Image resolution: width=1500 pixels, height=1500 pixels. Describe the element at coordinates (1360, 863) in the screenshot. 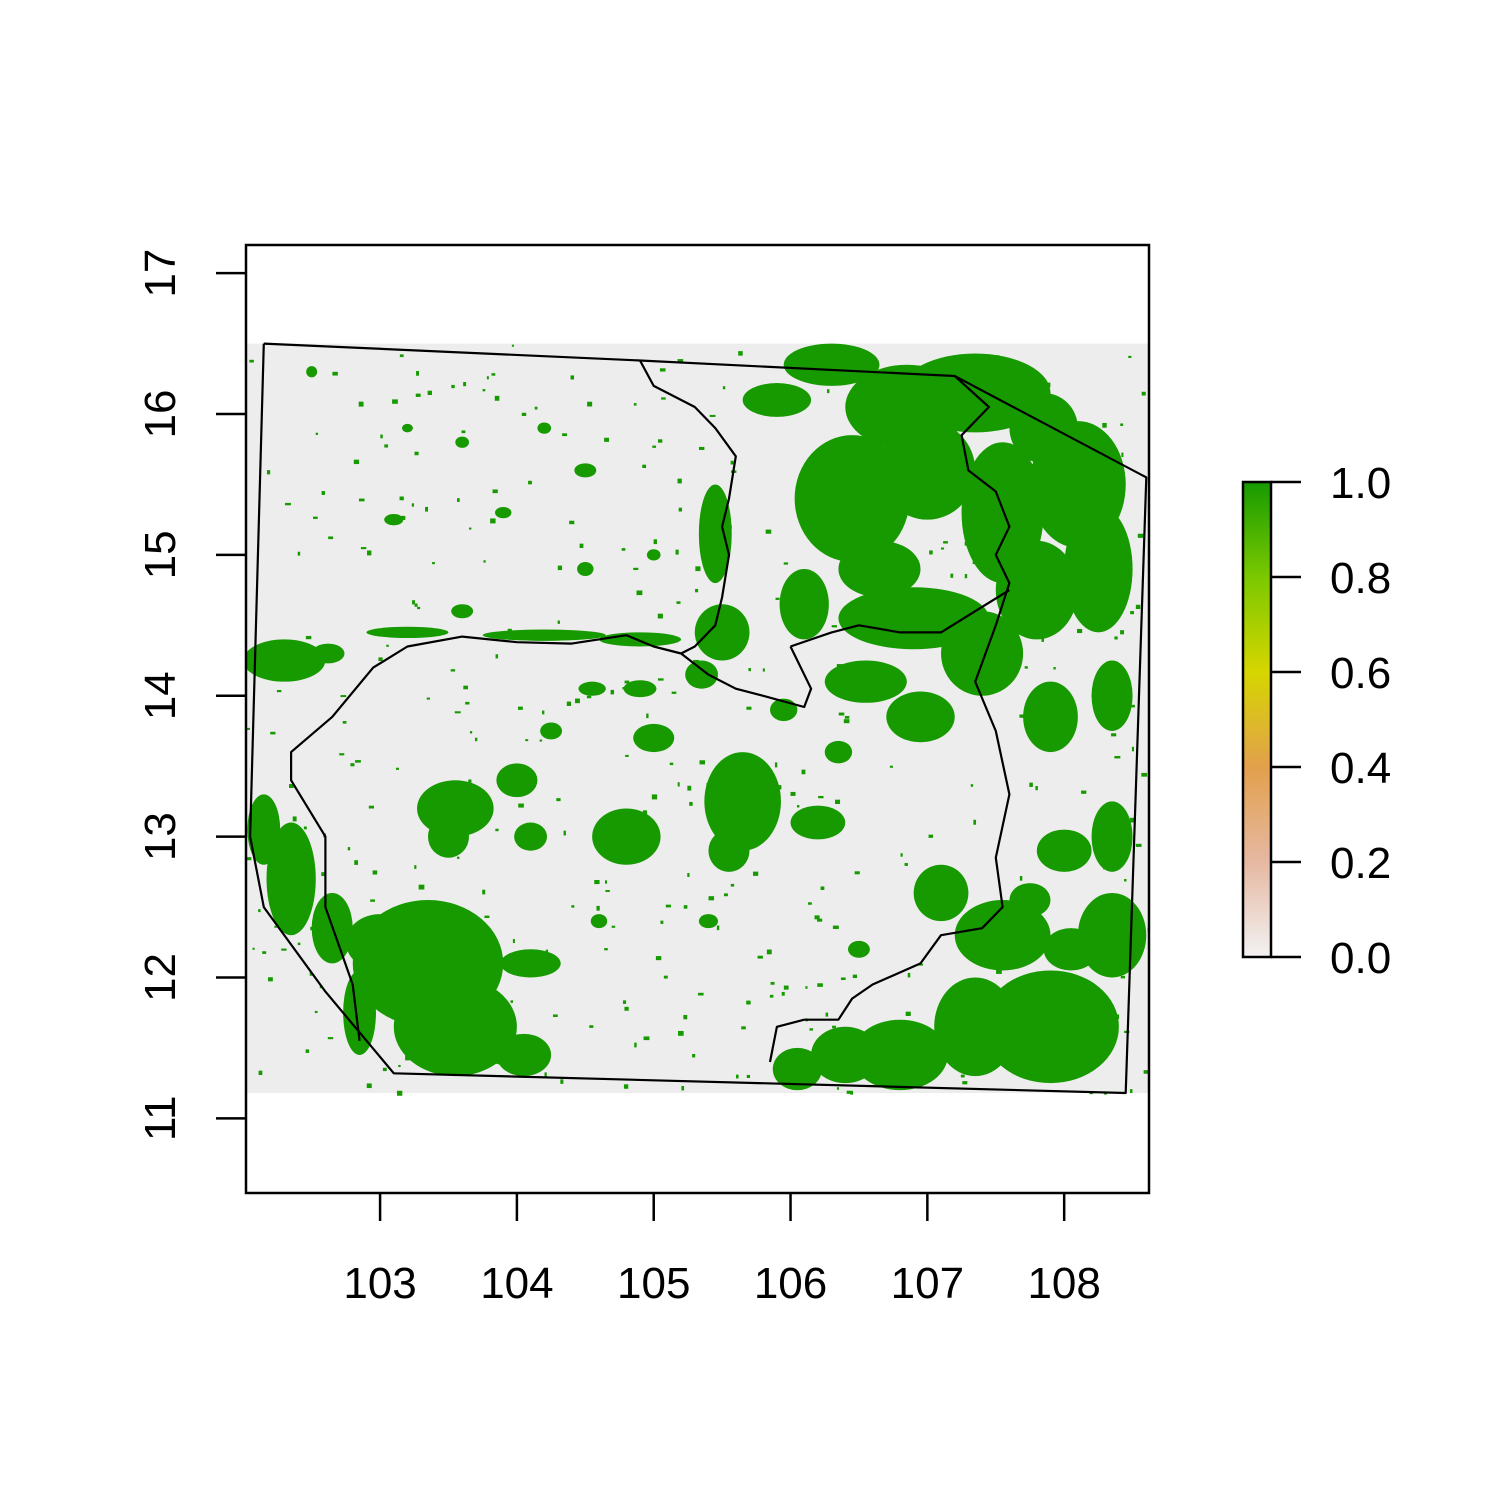

I see `legend-tick-label: 0.2` at that location.